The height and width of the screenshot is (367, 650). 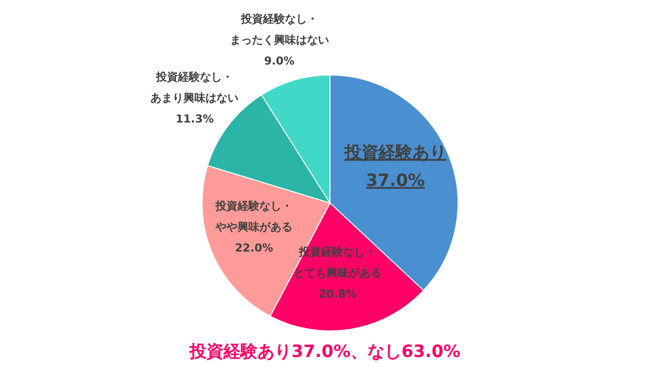 I want to click on text: 投資経験あり37.0%、なし63.0%, so click(x=325, y=352).